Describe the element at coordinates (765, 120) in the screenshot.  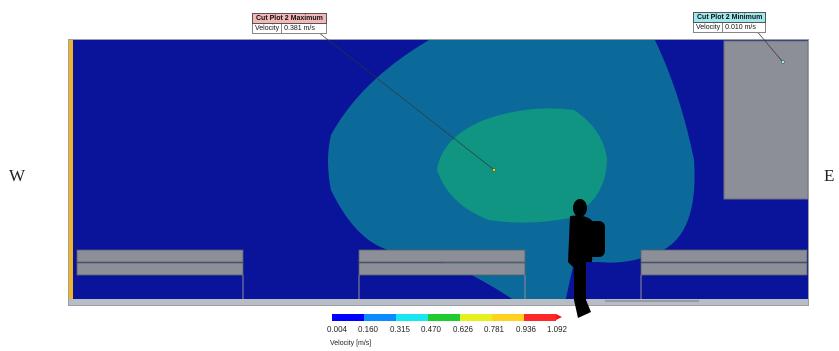
I see `room-fixture-top-right` at that location.